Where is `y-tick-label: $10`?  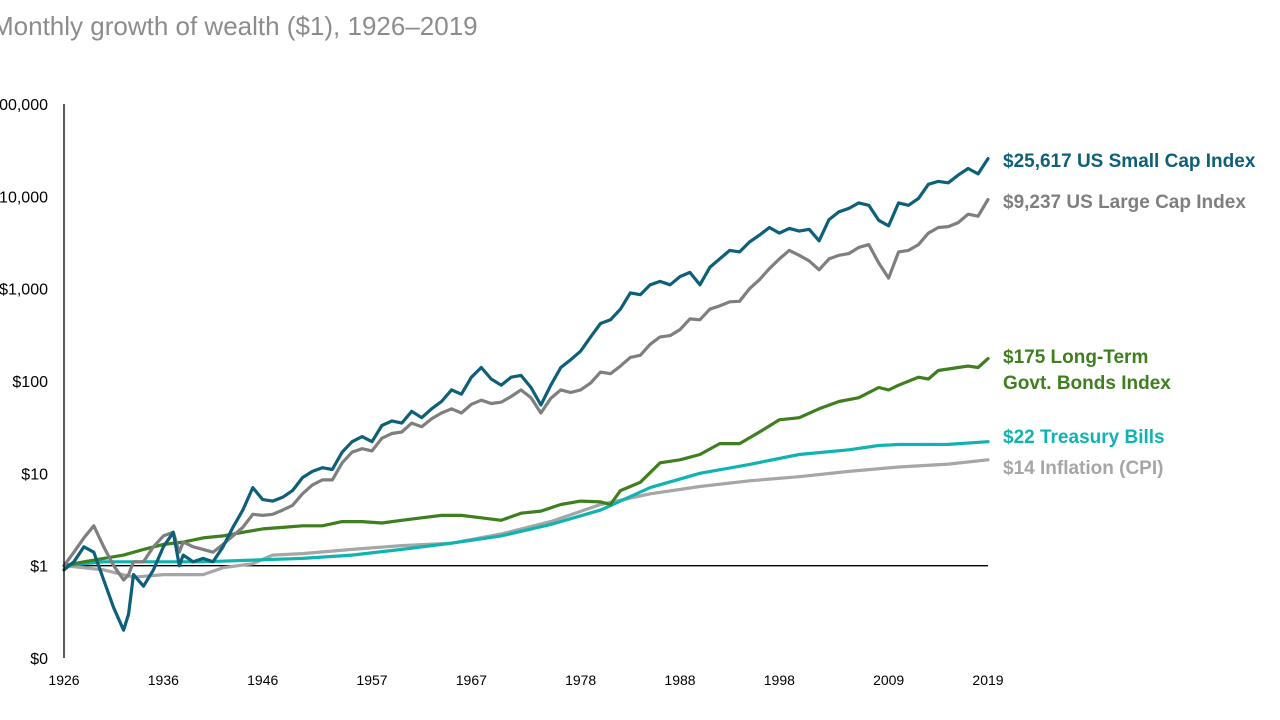
y-tick-label: $10 is located at coordinates (34, 474).